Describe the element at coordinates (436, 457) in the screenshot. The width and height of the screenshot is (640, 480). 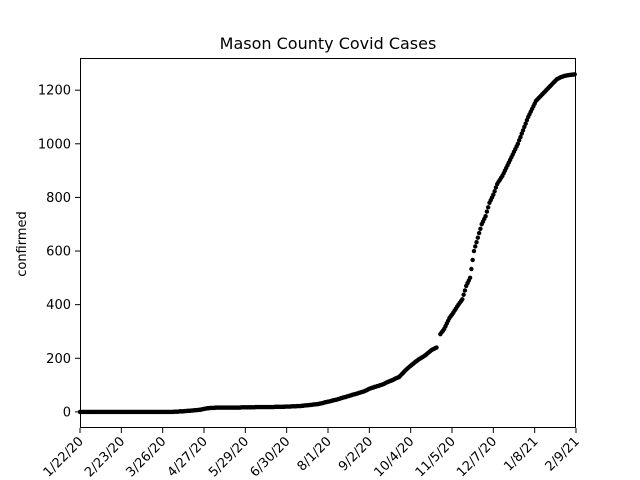
I see `x-tick-label: 11/5/20` at that location.